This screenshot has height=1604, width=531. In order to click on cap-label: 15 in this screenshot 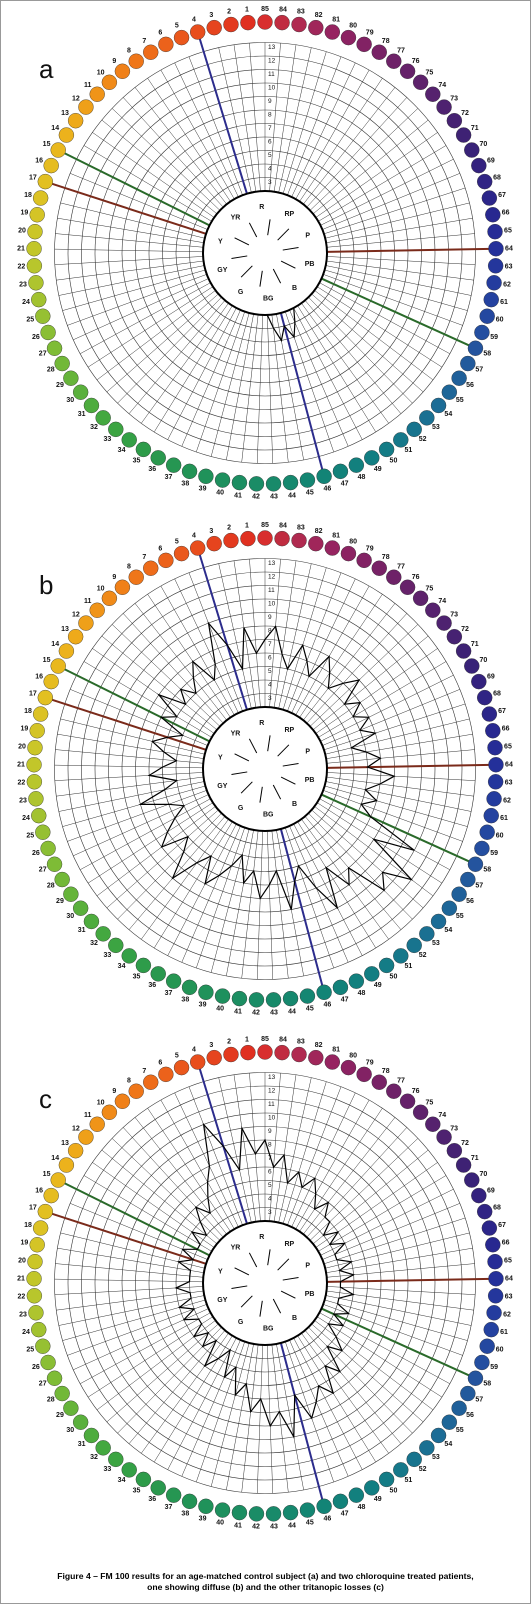, I will do `click(47, 144)`.